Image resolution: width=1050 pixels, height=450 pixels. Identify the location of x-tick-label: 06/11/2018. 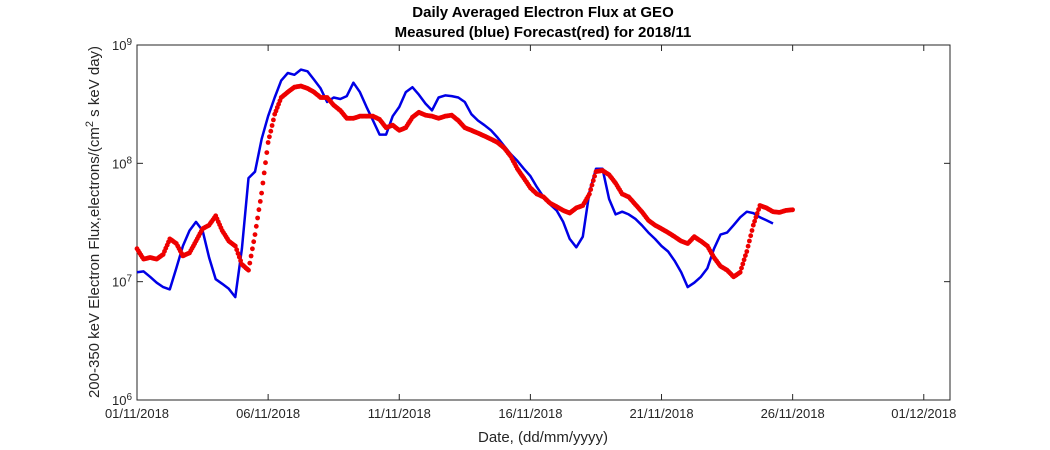
(268, 413).